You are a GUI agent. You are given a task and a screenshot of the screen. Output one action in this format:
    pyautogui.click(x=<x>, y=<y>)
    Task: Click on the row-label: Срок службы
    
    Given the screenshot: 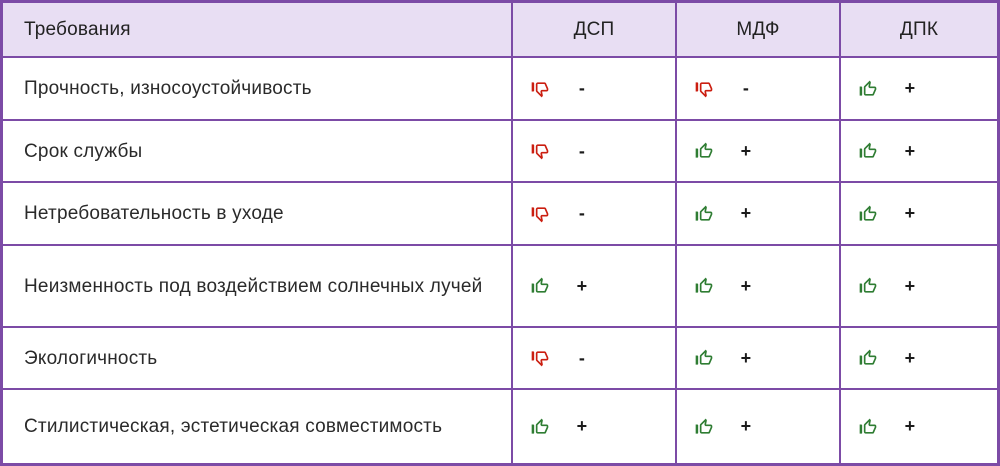 What is the action you would take?
    pyautogui.click(x=257, y=151)
    